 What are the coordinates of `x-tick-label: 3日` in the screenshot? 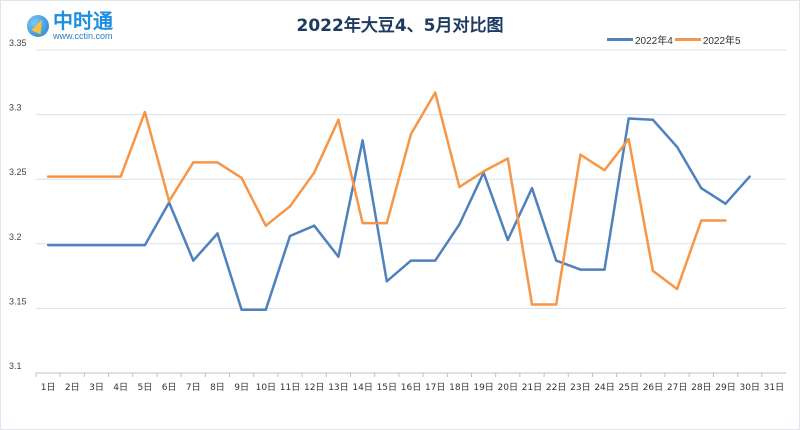 It's located at (96, 387).